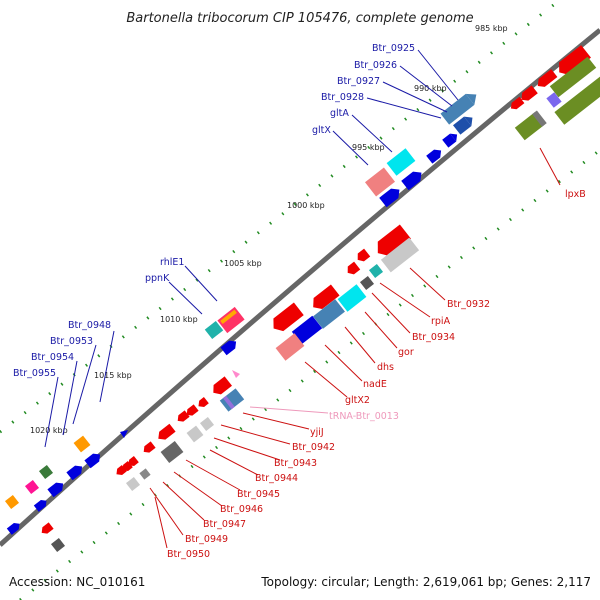 This screenshot has width=600, height=600. Describe the element at coordinates (241, 509) in the screenshot. I see `gene-label-btr0946: Btr_0946` at that location.